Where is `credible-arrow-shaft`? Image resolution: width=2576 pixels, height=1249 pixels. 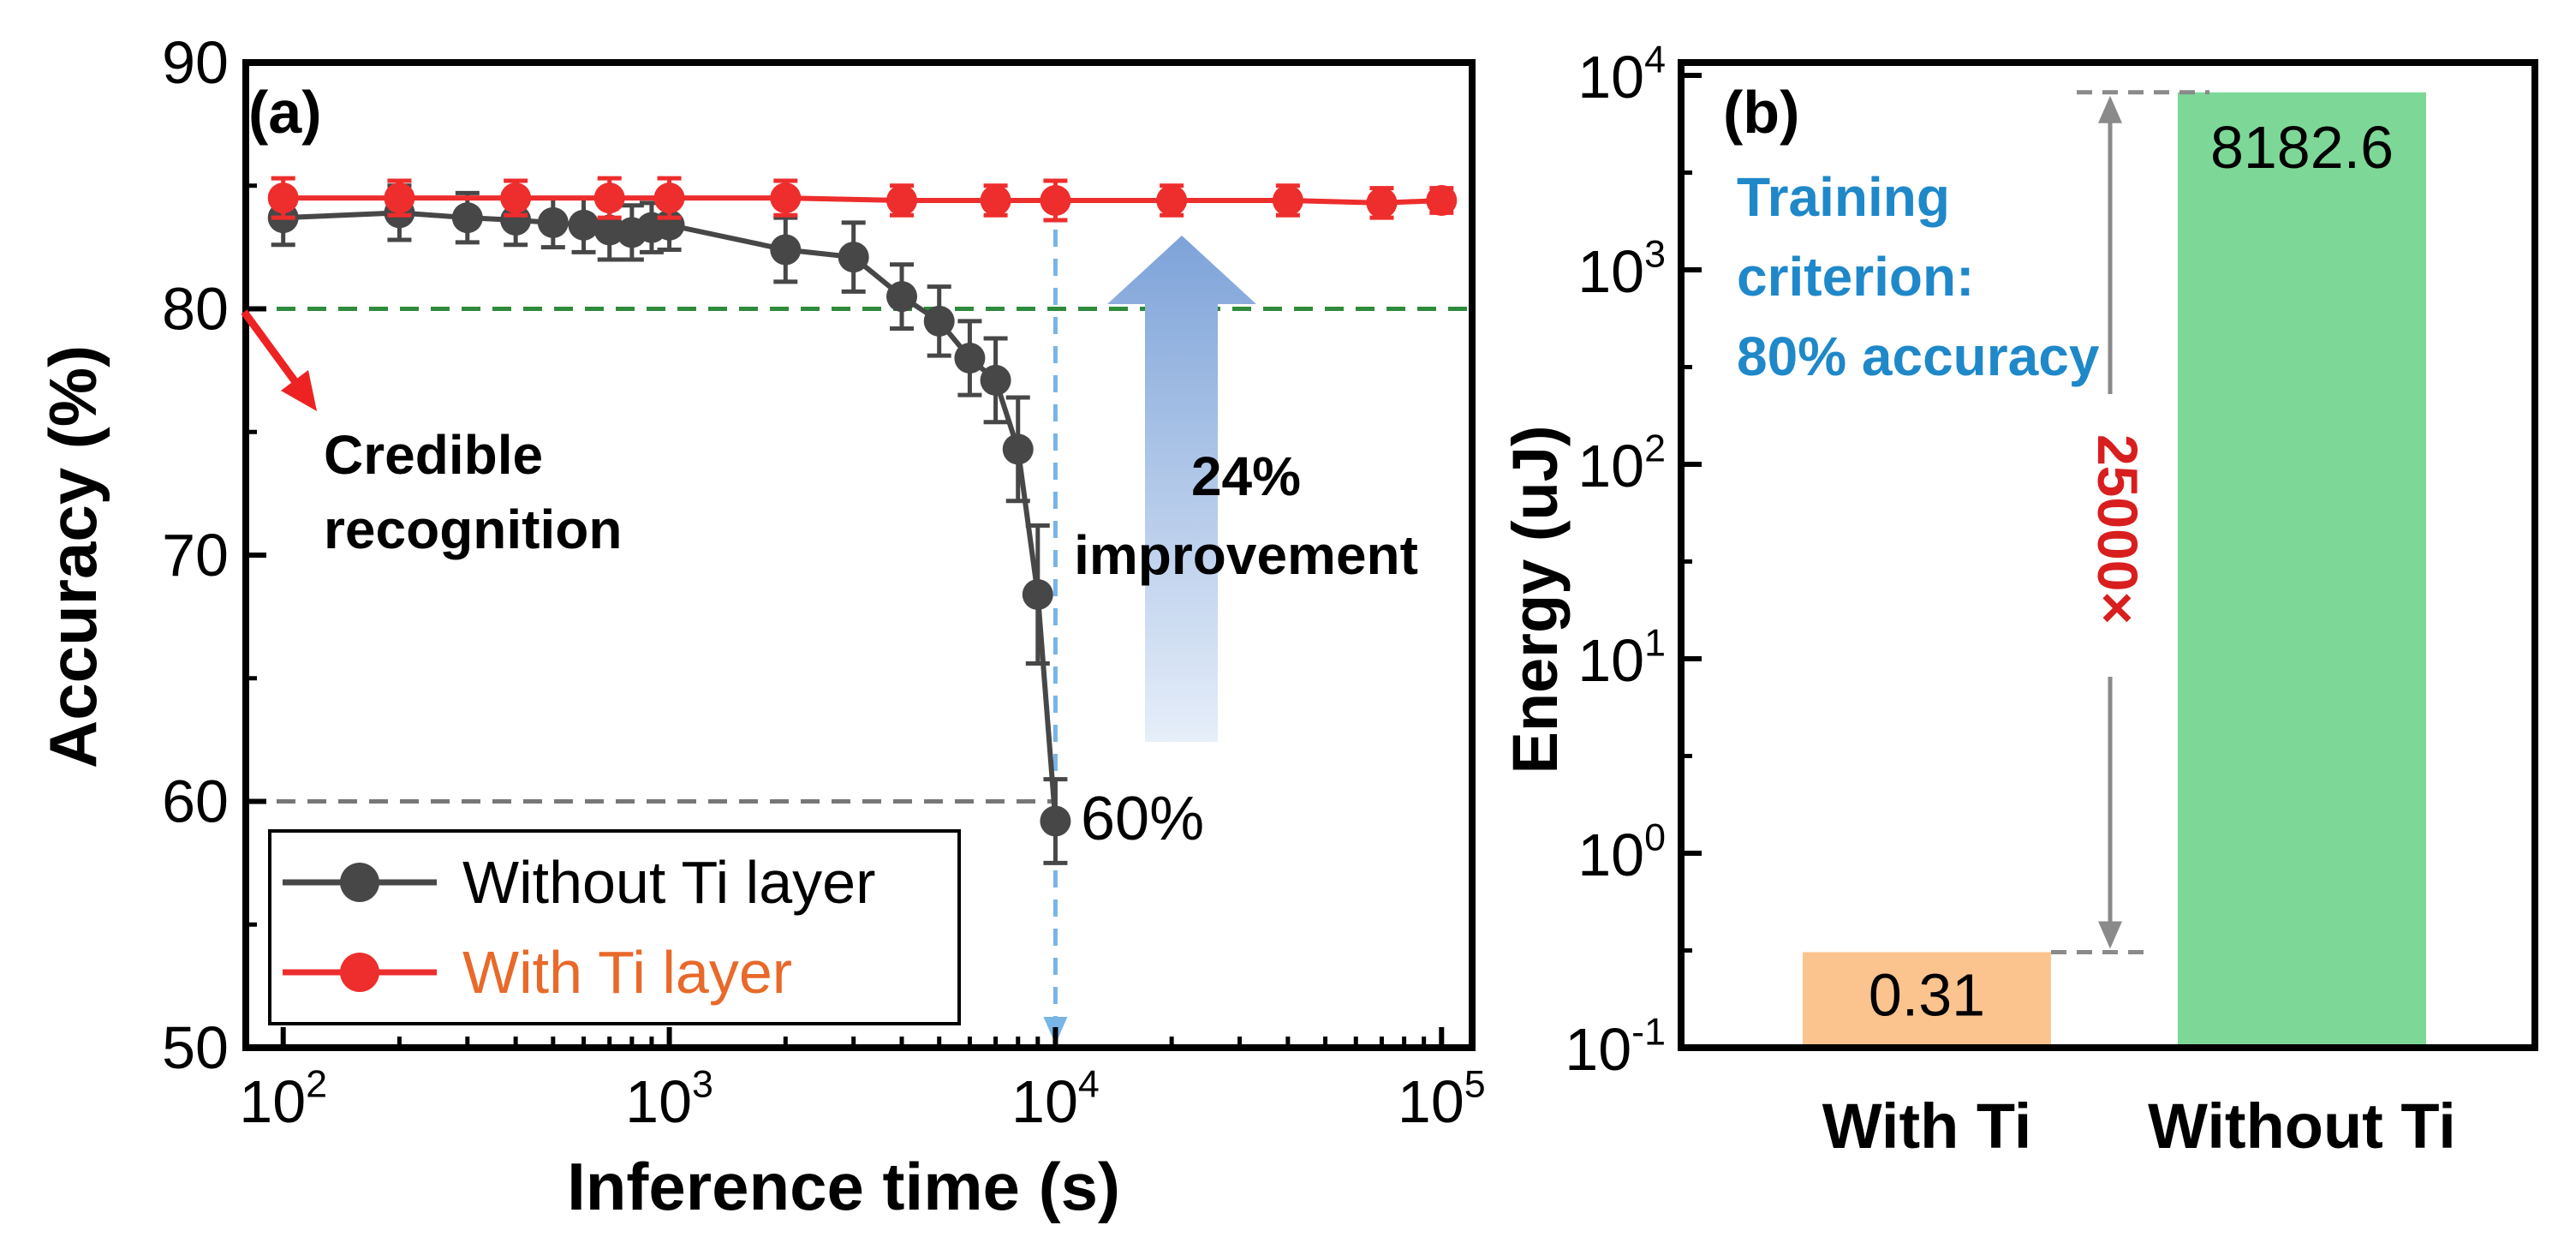
credible-arrow-shaft is located at coordinates (271, 348).